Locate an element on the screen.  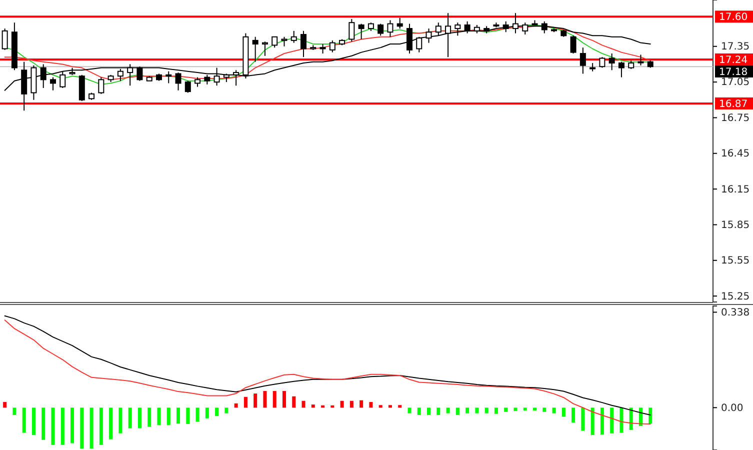
y-tick-label: 16.45 is located at coordinates (735, 154).